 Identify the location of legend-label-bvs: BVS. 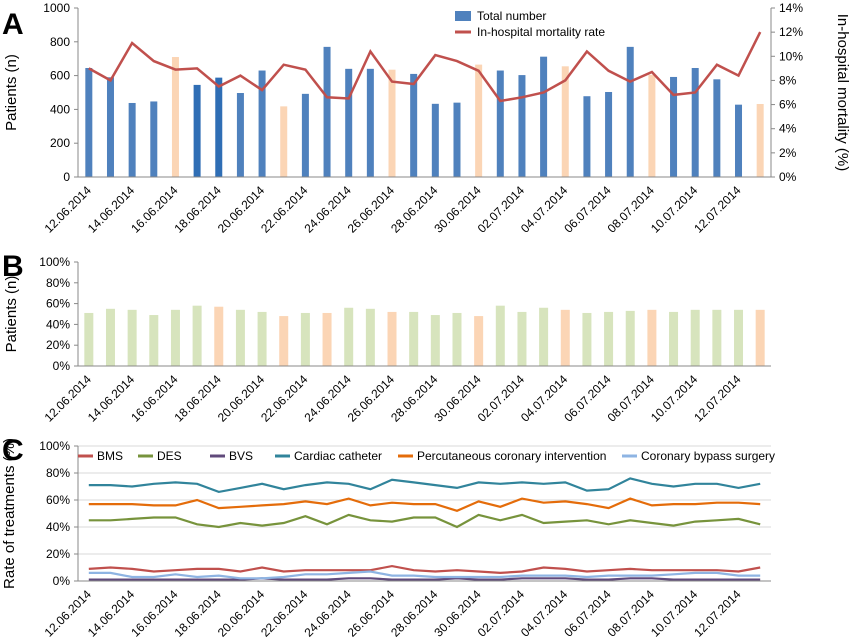
(241, 456).